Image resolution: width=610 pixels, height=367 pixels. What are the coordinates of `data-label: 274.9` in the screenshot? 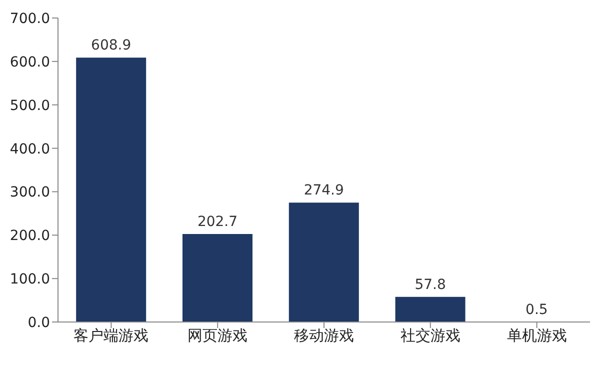 It's located at (324, 190).